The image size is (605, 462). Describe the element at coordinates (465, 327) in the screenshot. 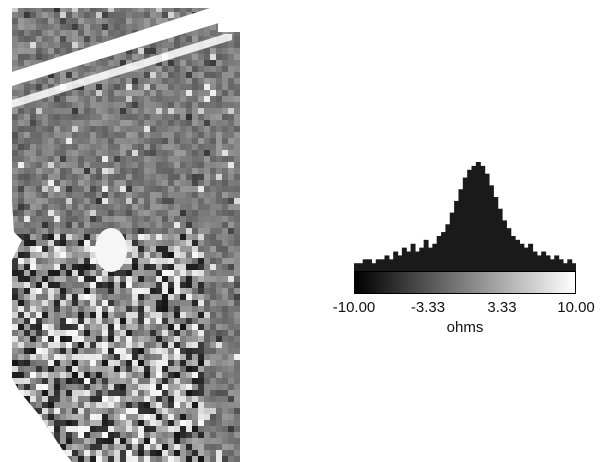

I see `units-label: ohms` at that location.